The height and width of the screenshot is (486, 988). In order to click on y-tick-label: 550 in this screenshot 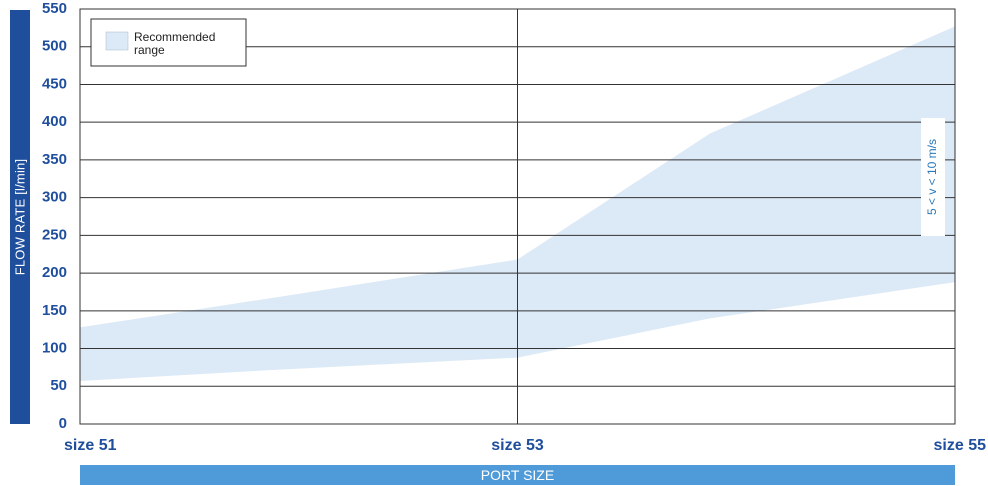, I will do `click(54, 8)`.